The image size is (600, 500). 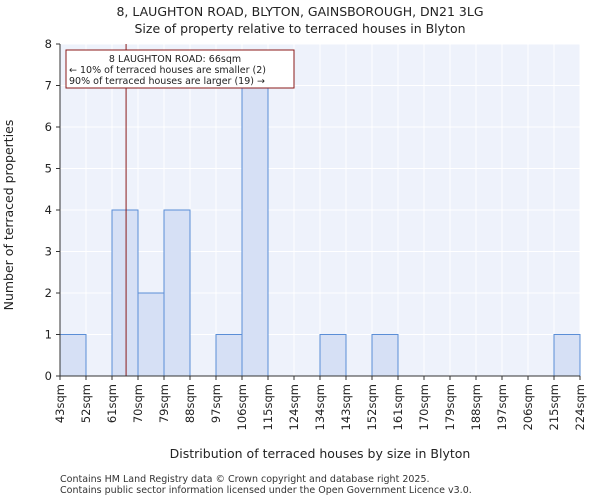 What do you see at coordinates (320, 407) in the screenshot?
I see `x-tick-label: 134sqm` at bounding box center [320, 407].